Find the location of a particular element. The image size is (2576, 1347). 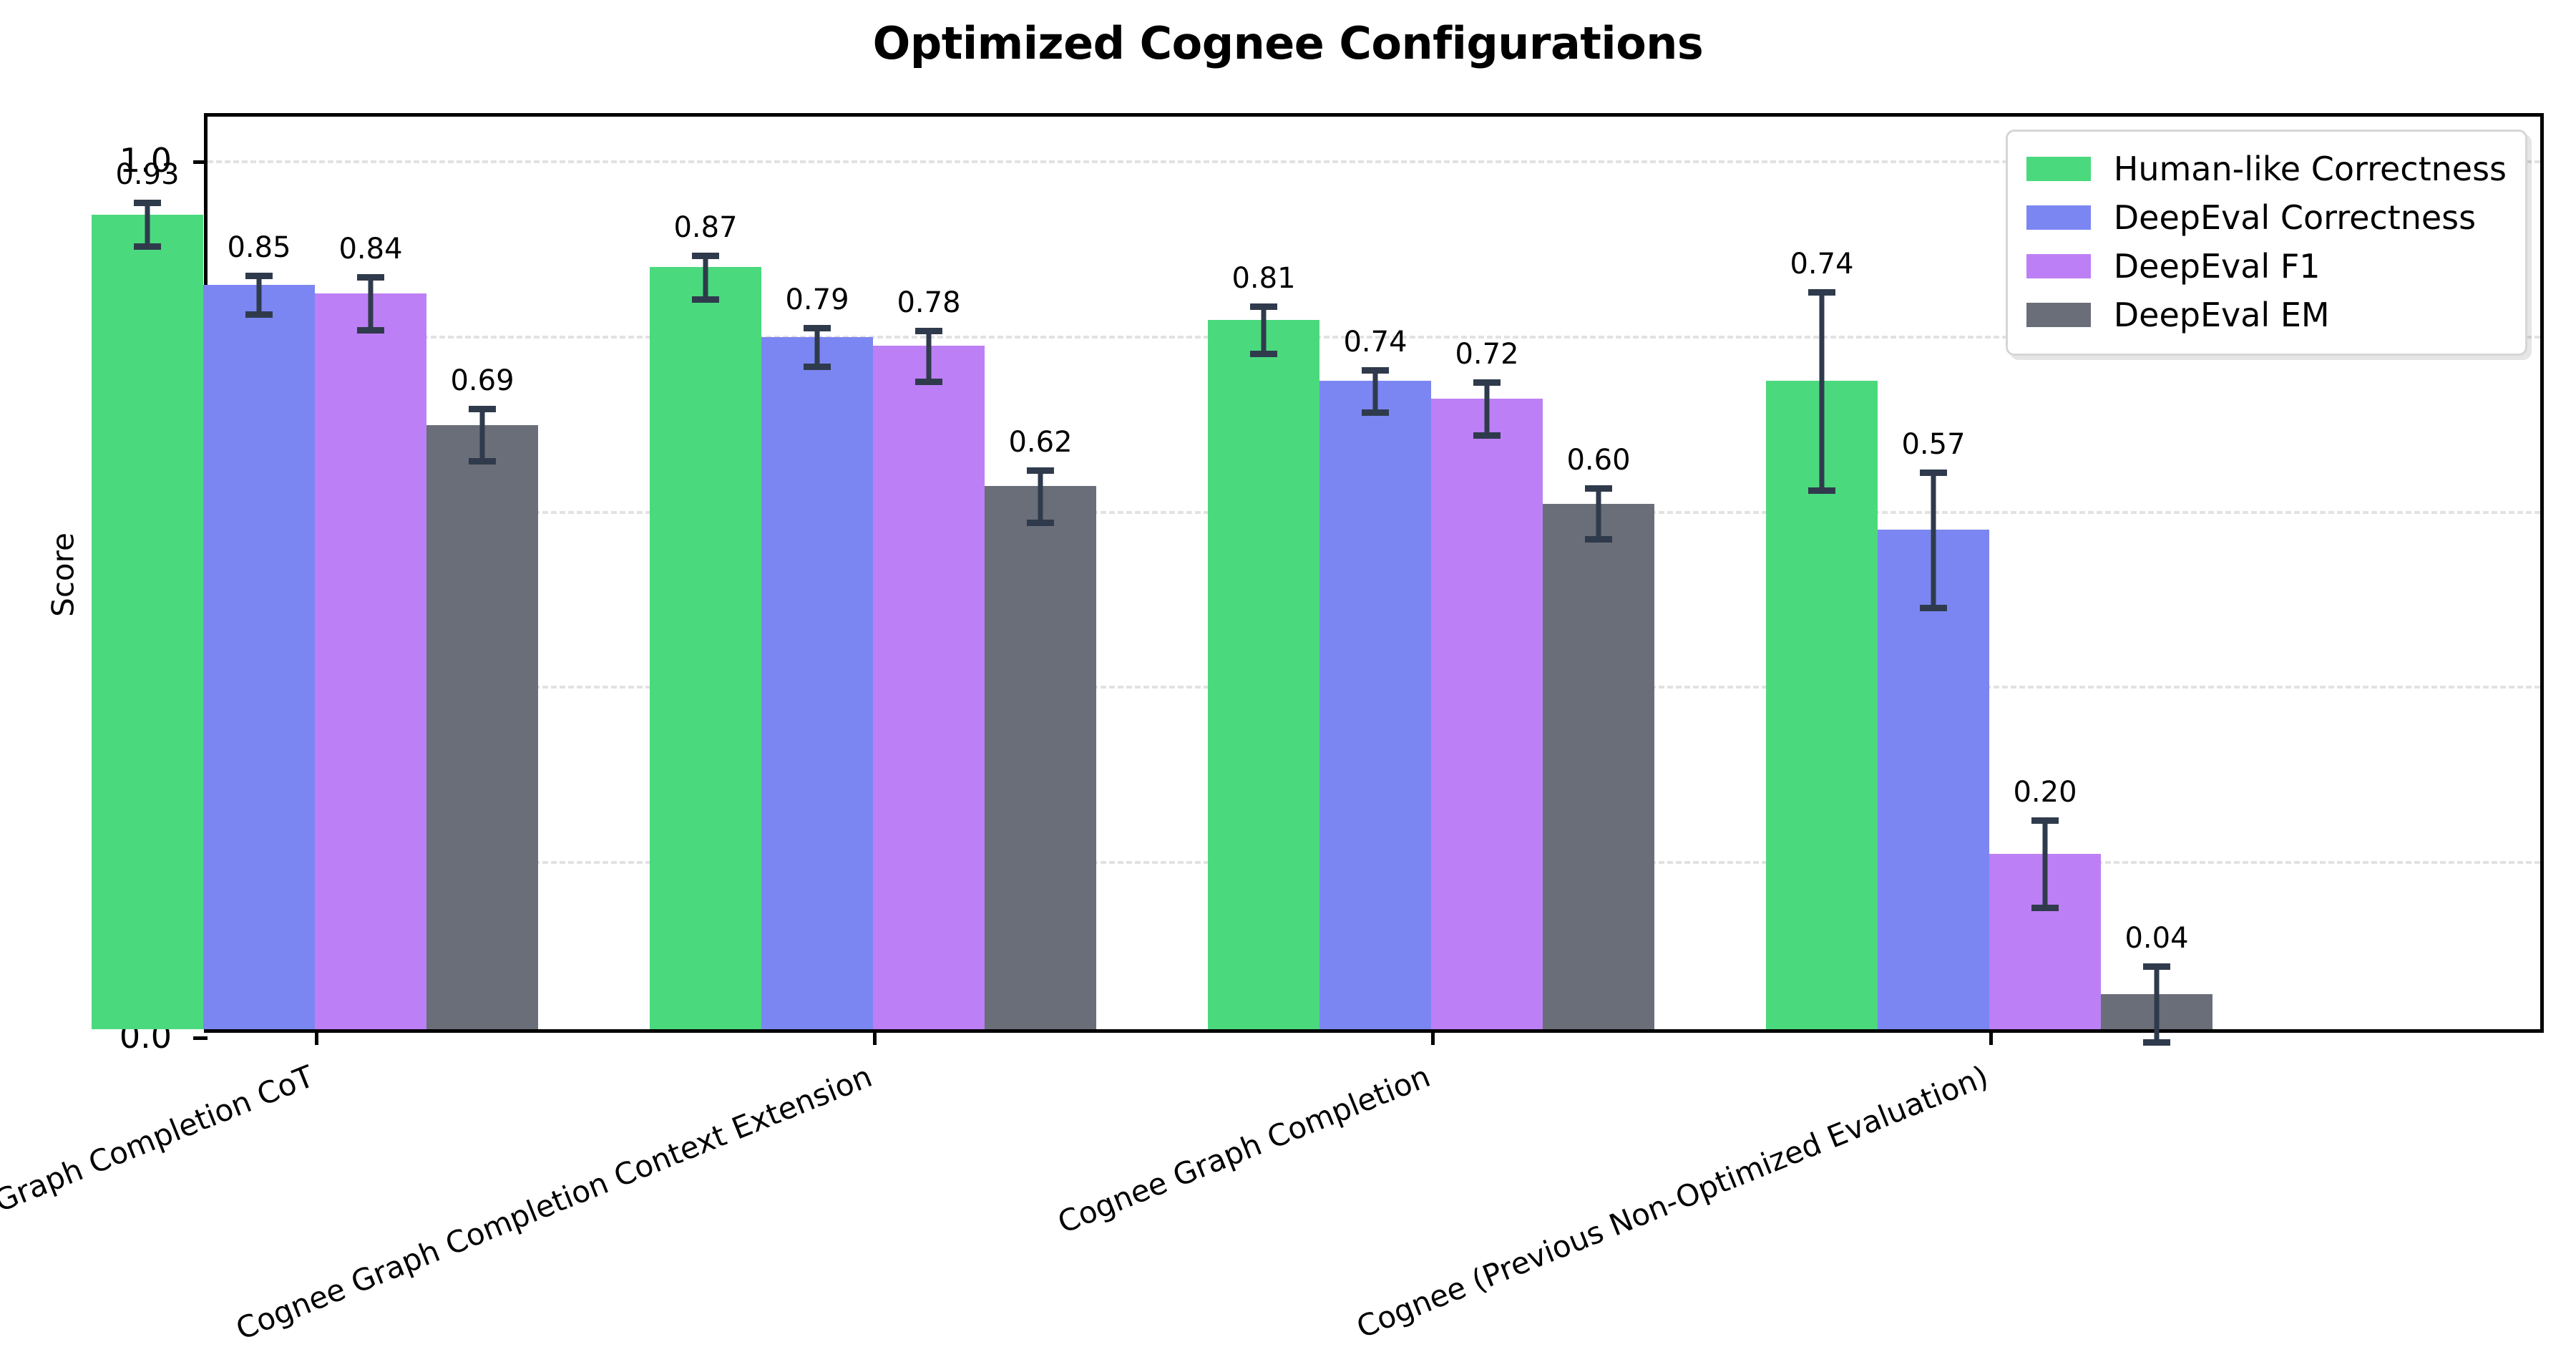

bar-value-label: 0.84 is located at coordinates (370, 249).